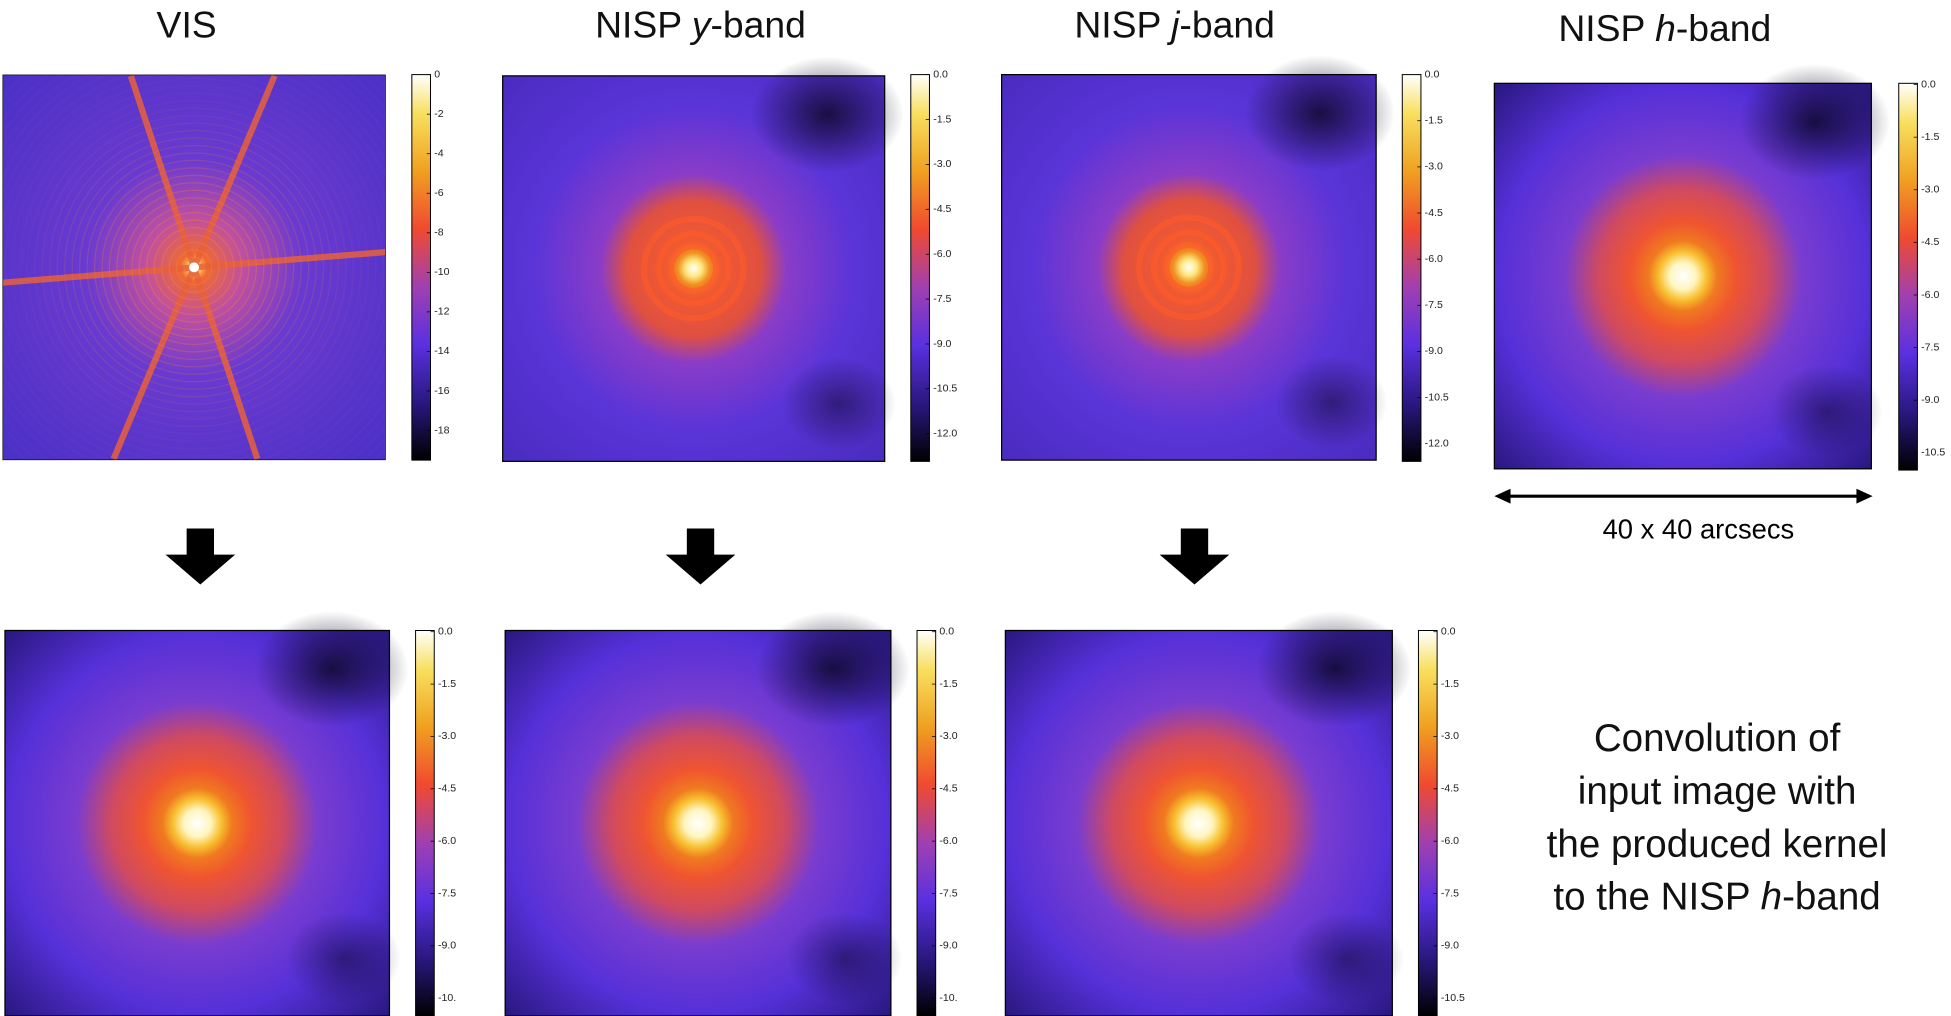 This screenshot has width=1951, height=1016. I want to click on colorbar-tick-label: -16, so click(441, 391).